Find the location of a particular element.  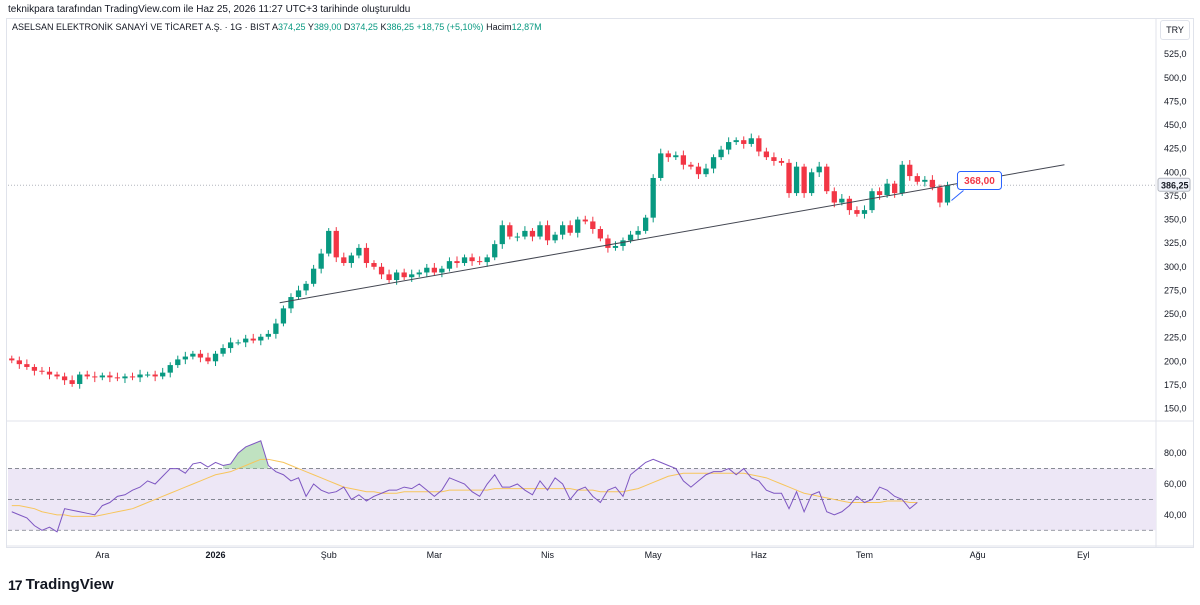

price-tick-label: 350,0 is located at coordinates (1175, 220).